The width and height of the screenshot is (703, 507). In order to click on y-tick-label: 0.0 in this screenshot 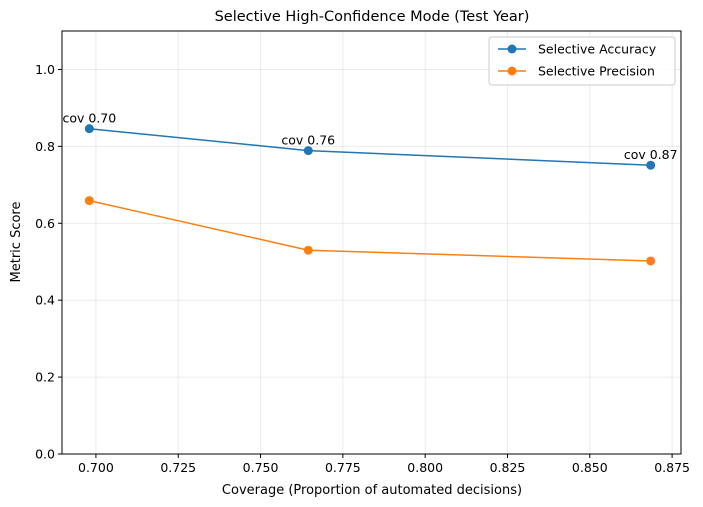, I will do `click(45, 454)`.